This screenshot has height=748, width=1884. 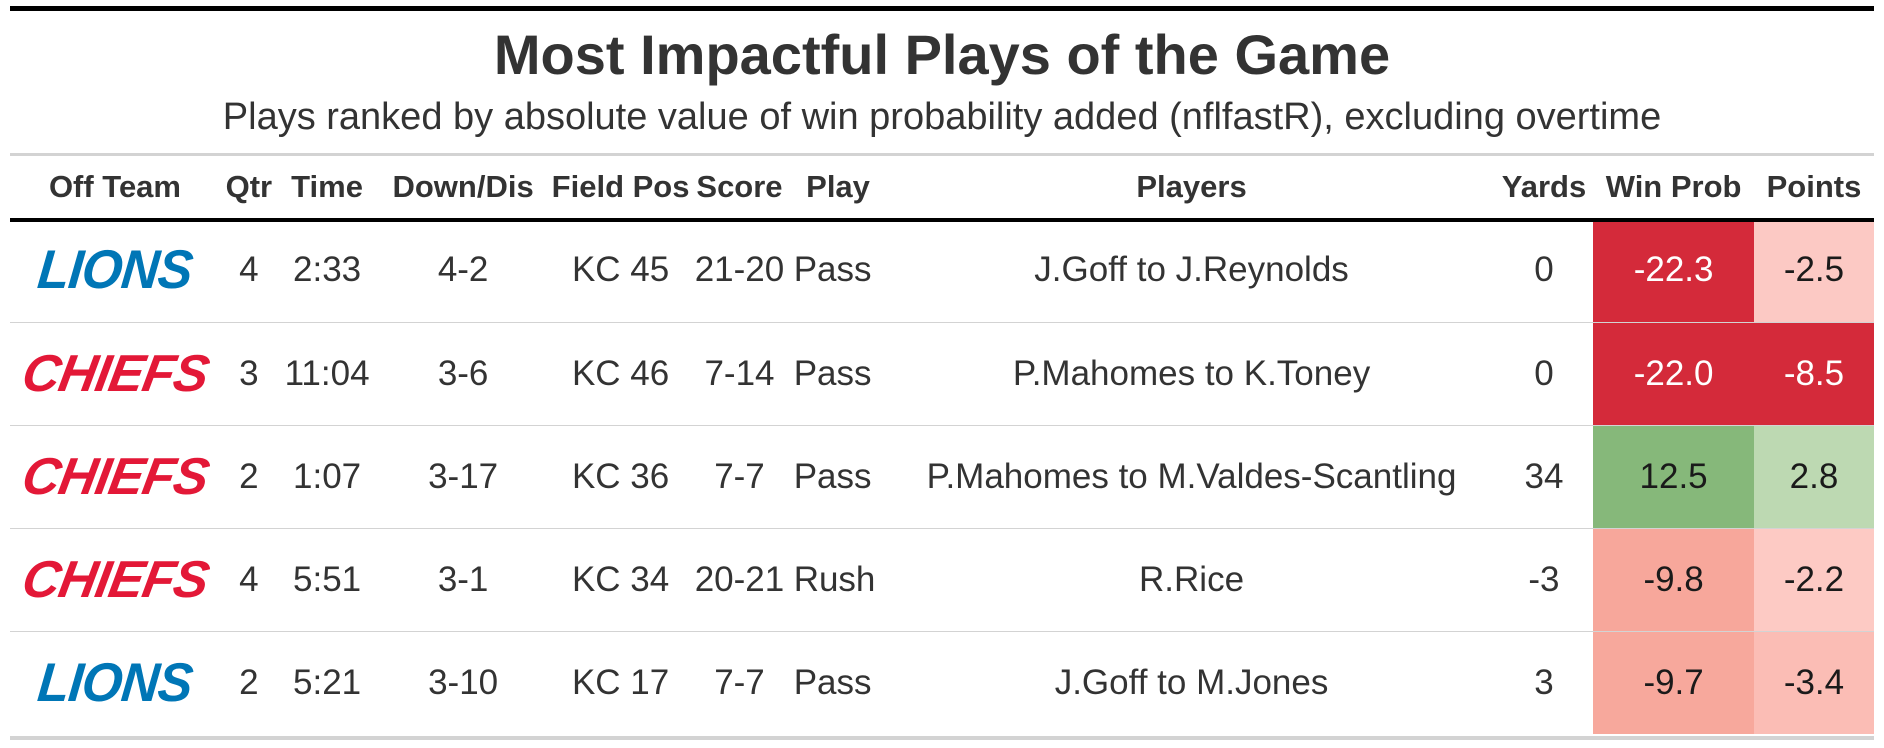 What do you see at coordinates (739, 186) in the screenshot?
I see `col-header-score: Score` at bounding box center [739, 186].